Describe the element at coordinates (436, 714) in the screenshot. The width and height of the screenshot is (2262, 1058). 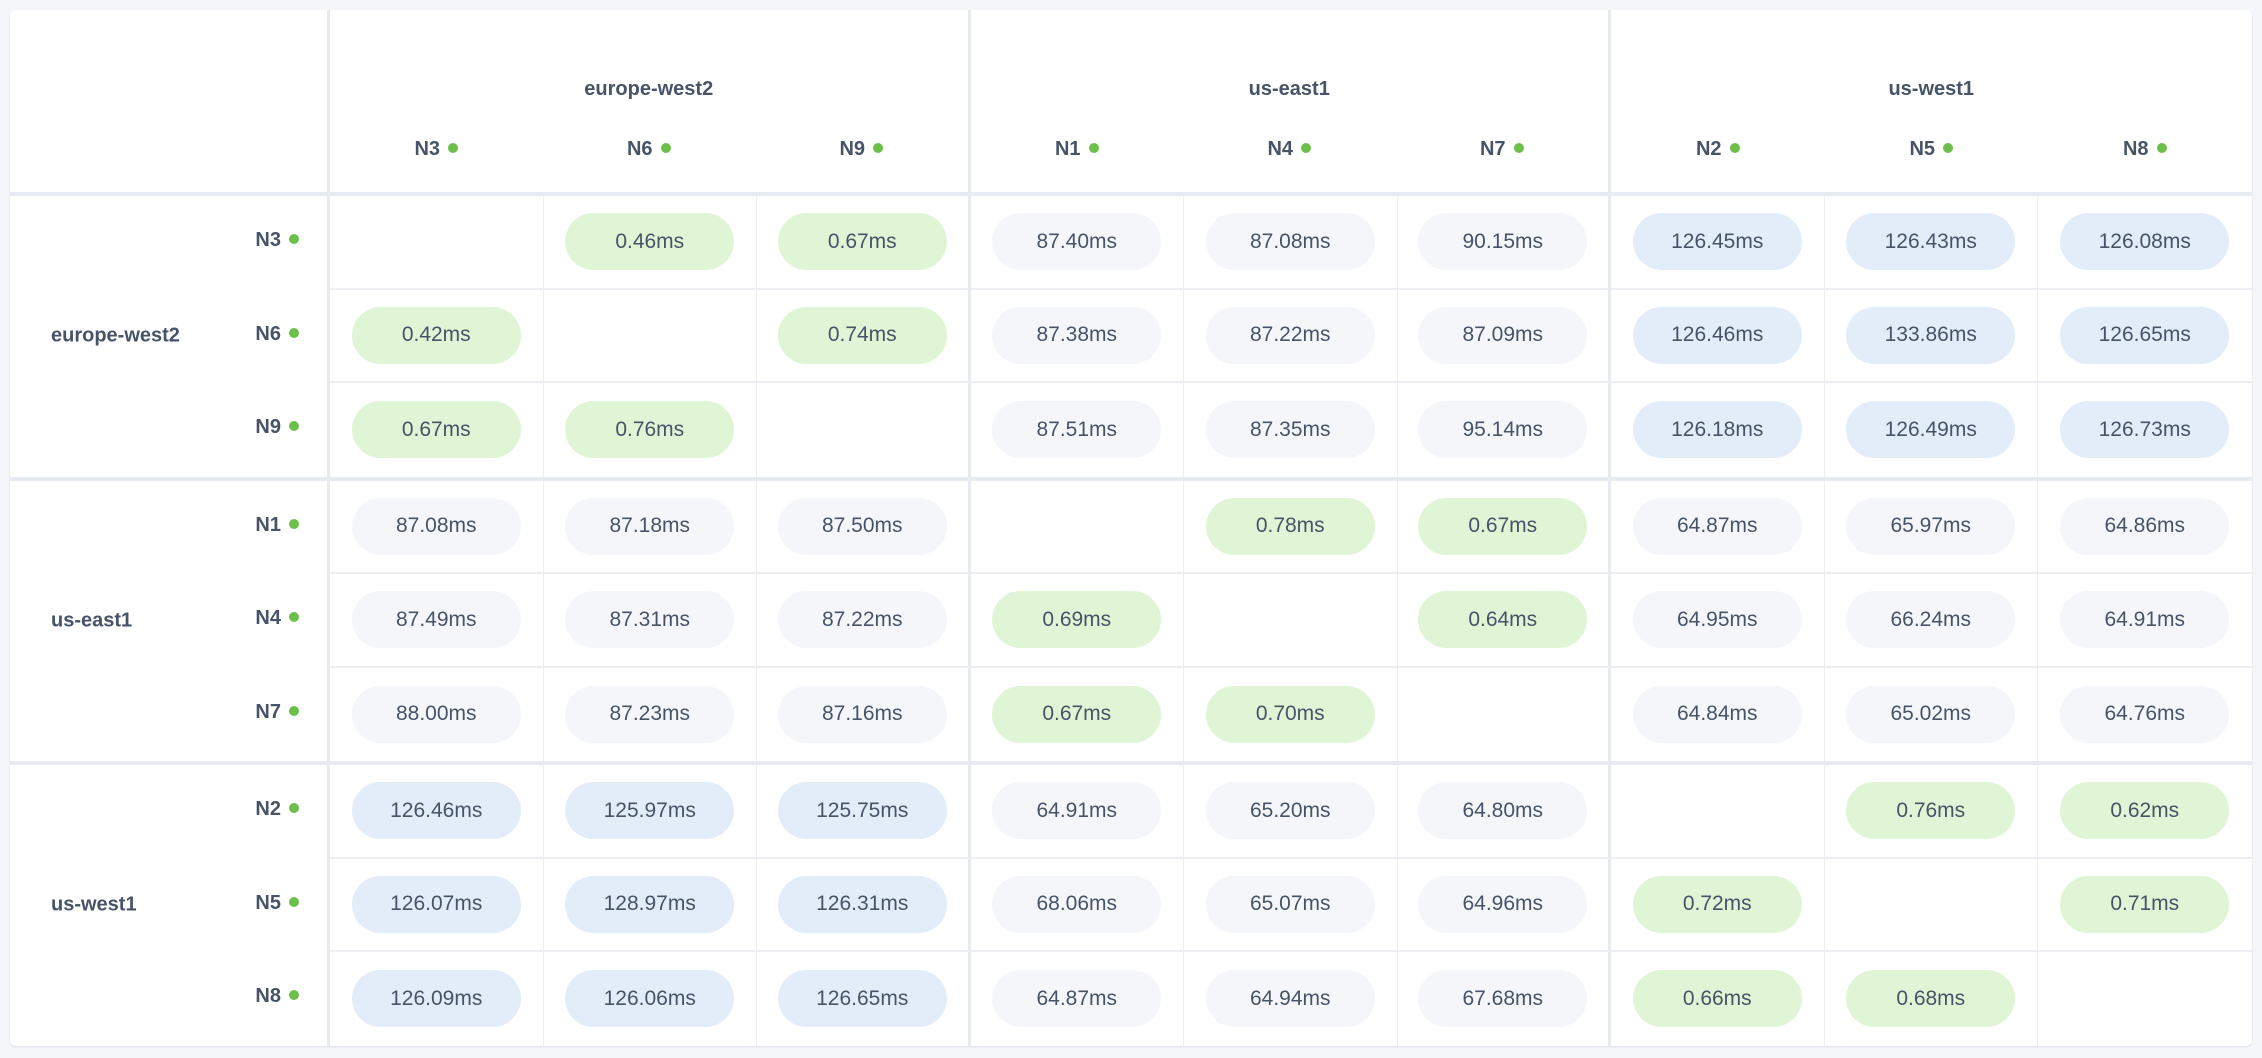
I see `latency-badge: 88.00ms` at that location.